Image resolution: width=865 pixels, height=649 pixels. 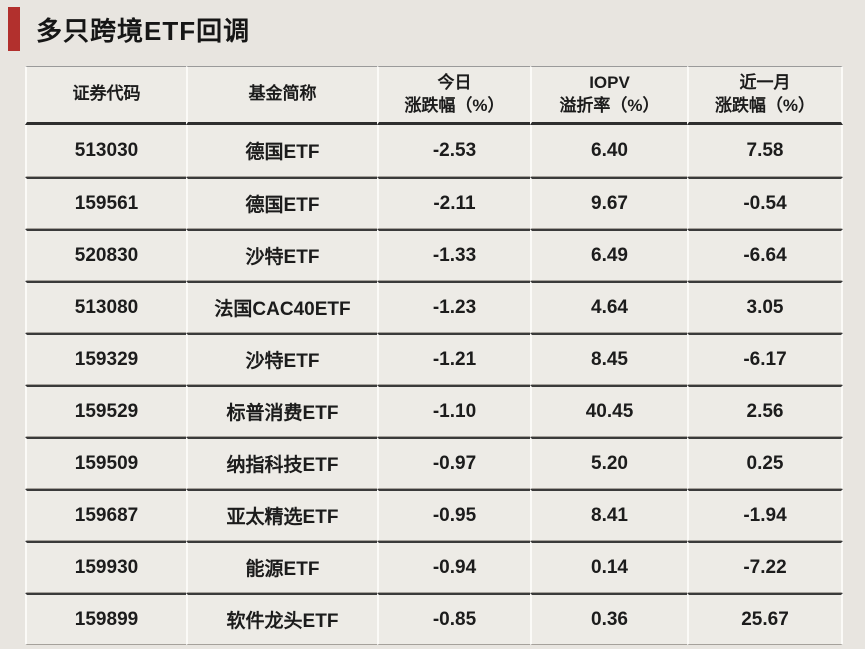 I want to click on cell-today-change: -1.21, so click(x=453, y=359).